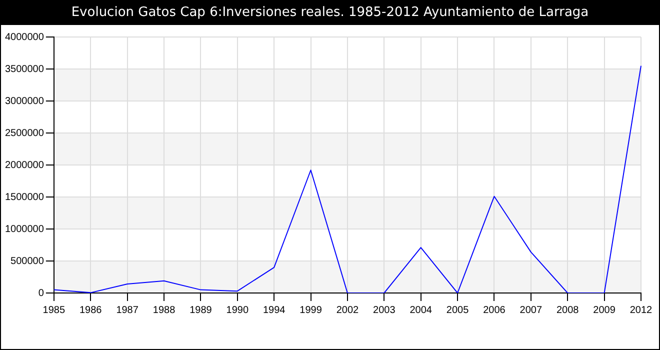  I want to click on x-tick-label: 1989, so click(201, 310).